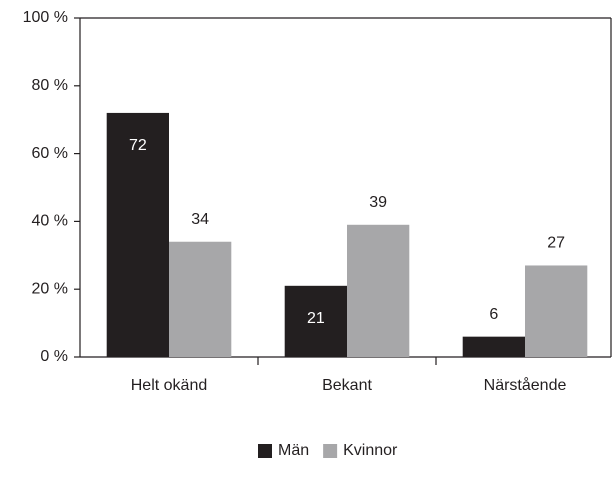 The image size is (612, 486). Describe the element at coordinates (50, 288) in the screenshot. I see `y-tick-label: 20 %` at that location.